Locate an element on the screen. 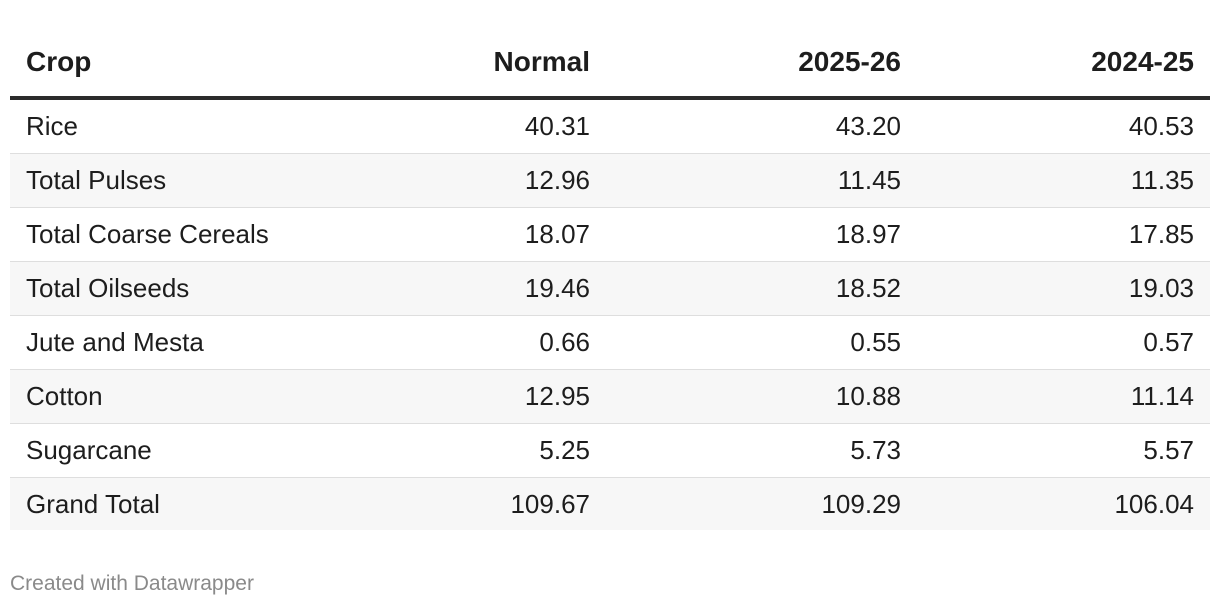 The image size is (1220, 608). table-row-sugarcane: Sugarcane 5.25 5.73 5.57 is located at coordinates (610, 450).